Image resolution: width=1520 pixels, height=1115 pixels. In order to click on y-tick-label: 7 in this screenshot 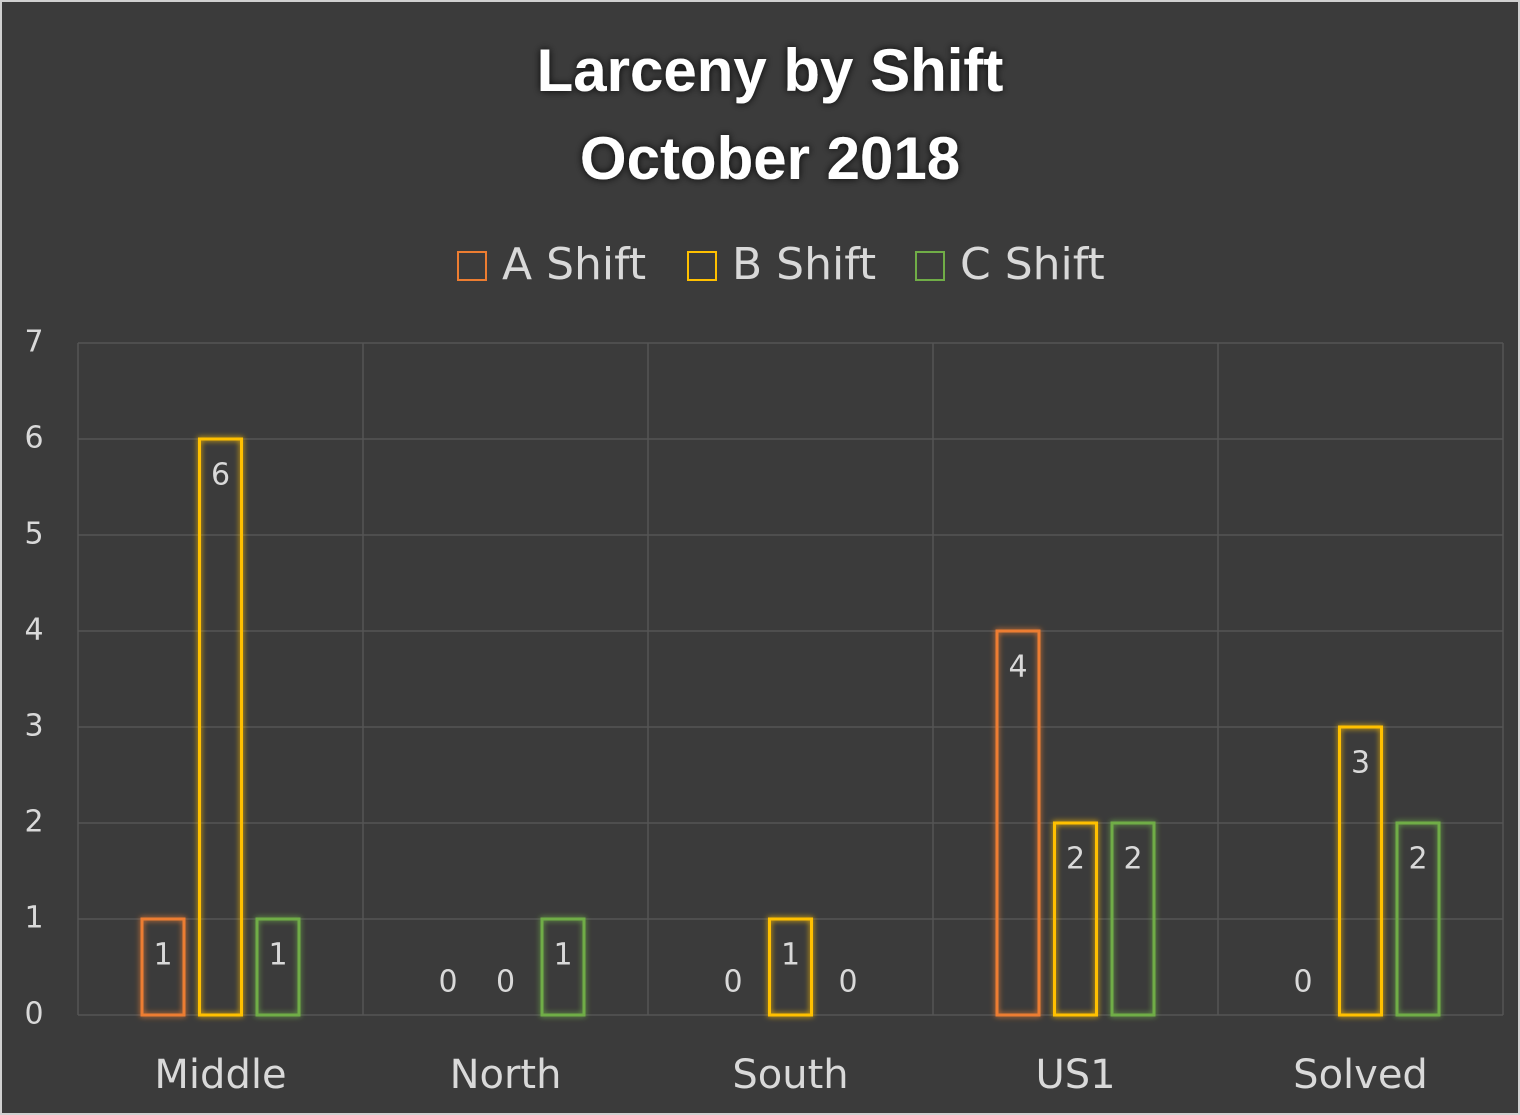, I will do `click(33, 342)`.